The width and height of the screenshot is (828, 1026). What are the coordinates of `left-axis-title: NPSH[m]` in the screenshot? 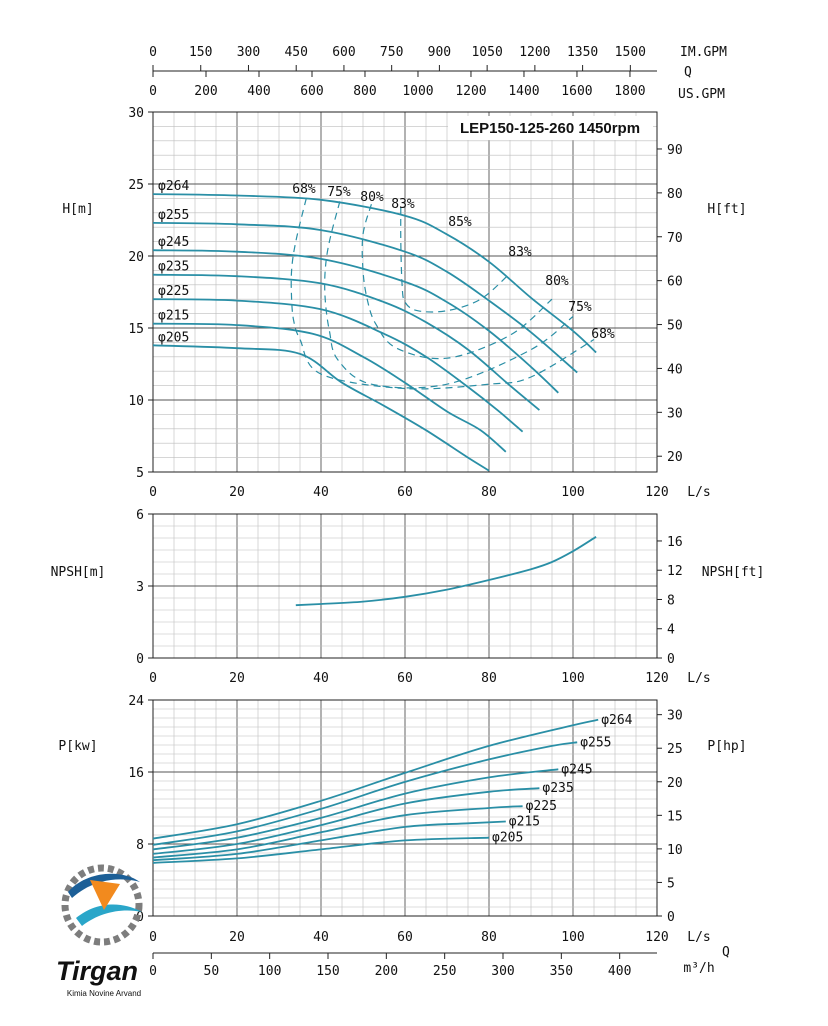 It's located at (78, 572).